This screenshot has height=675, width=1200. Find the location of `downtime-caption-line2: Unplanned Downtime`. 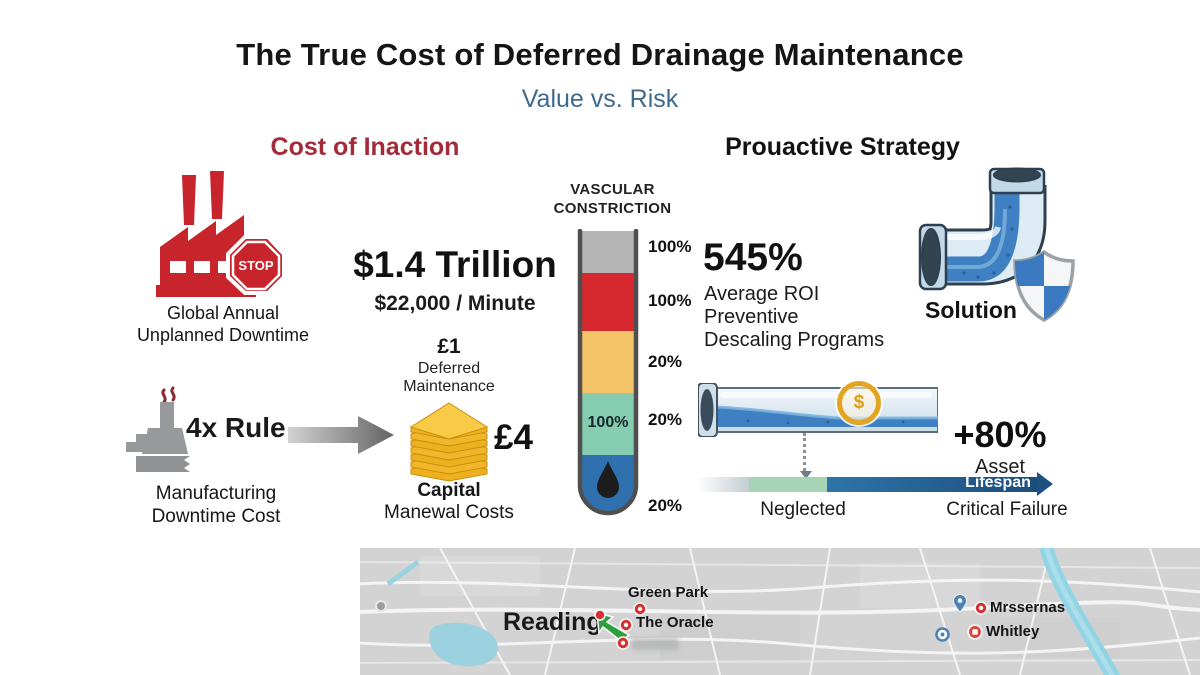

downtime-caption-line2: Unplanned Downtime is located at coordinates (223, 335).